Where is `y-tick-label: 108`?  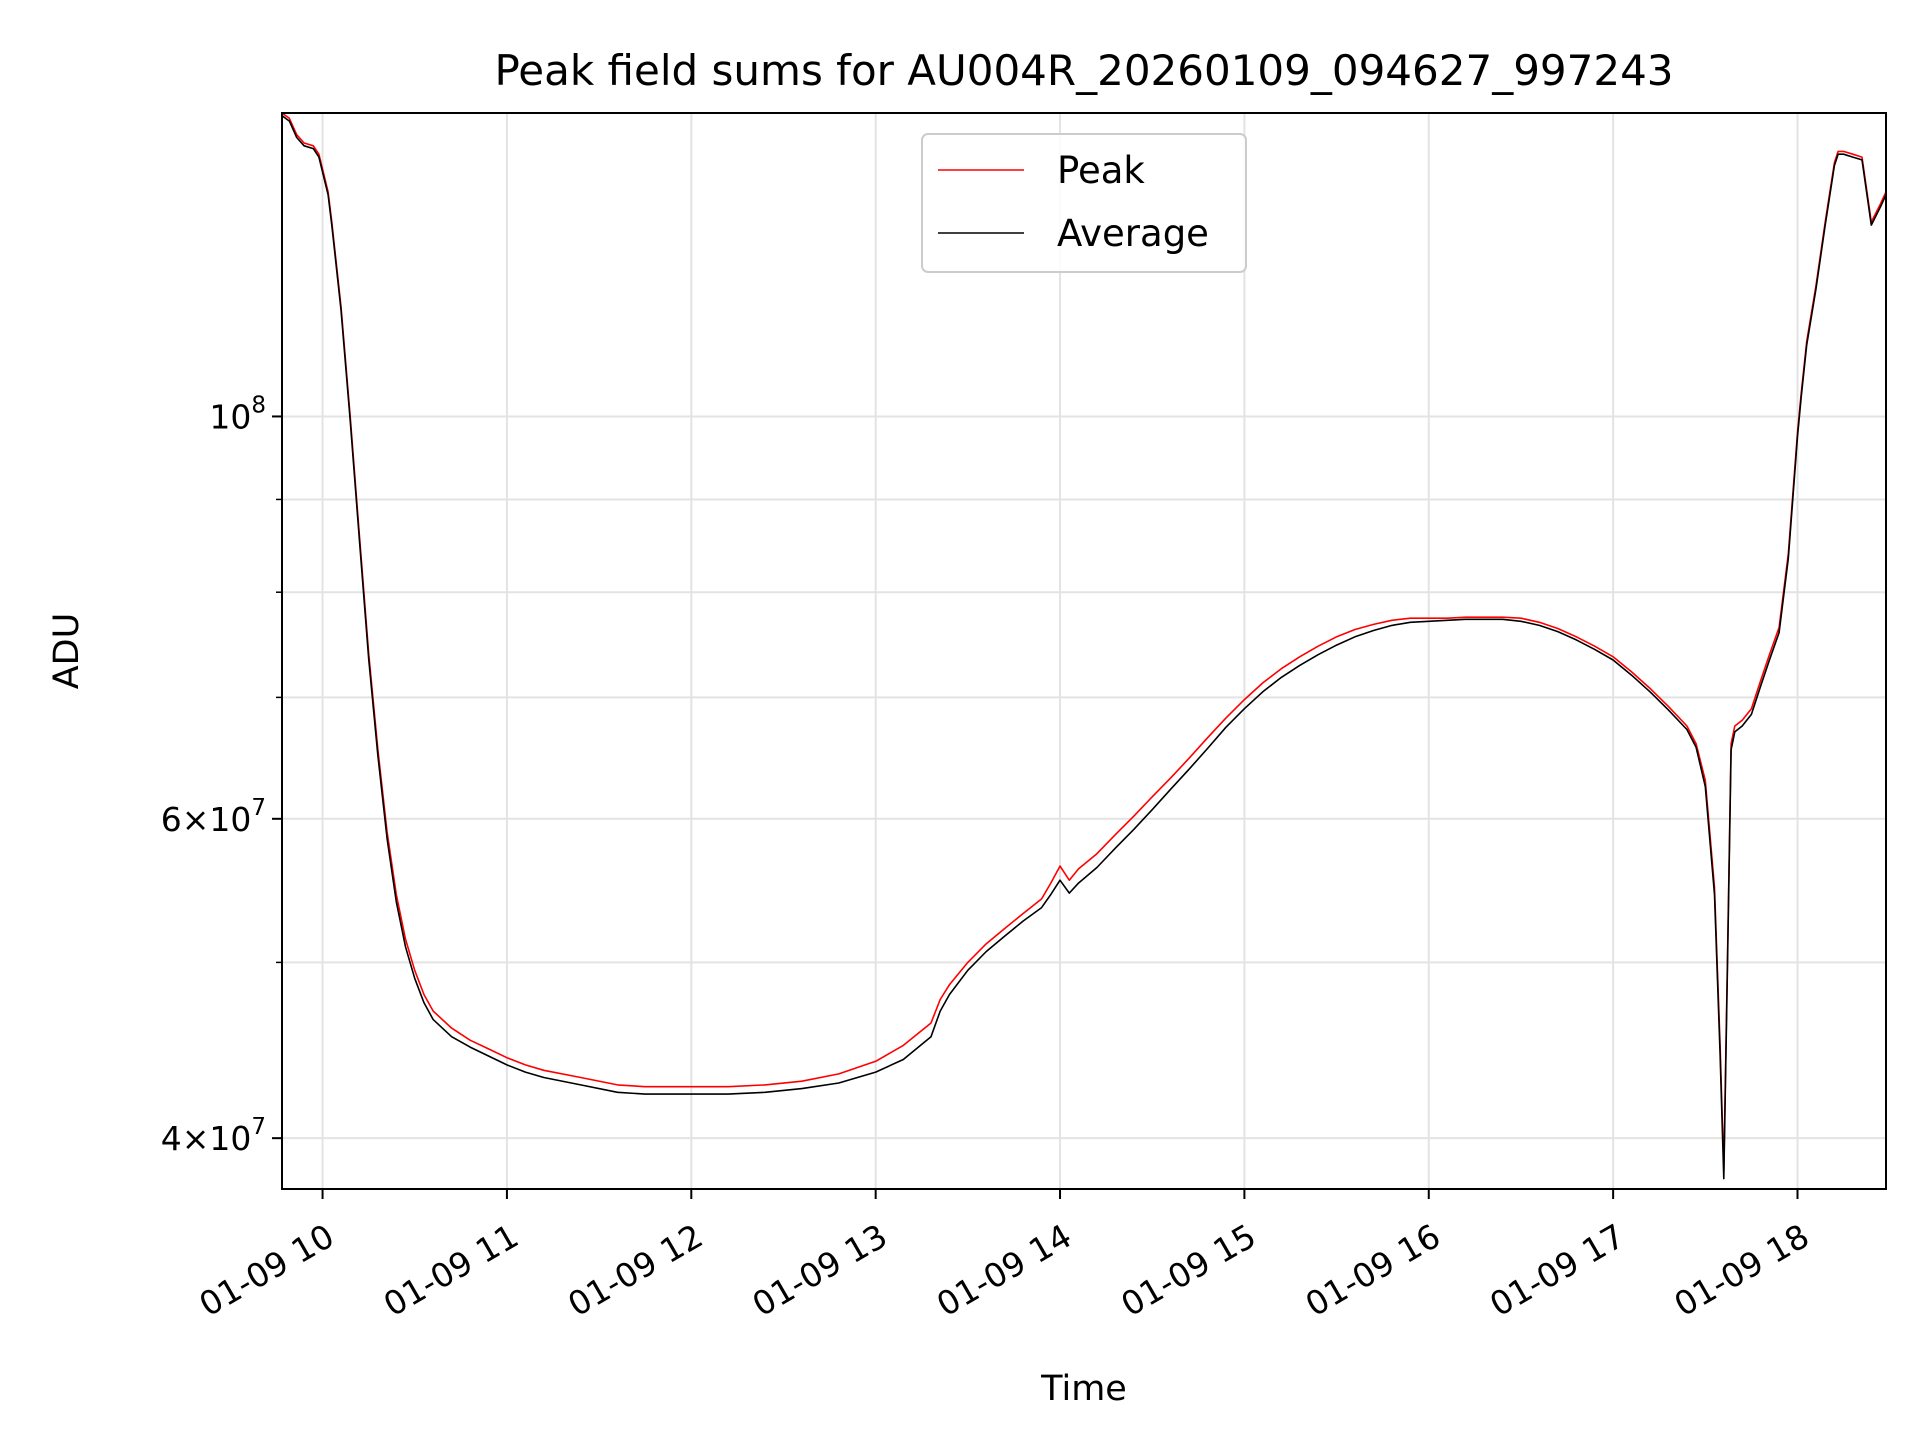 y-tick-label: 108 is located at coordinates (237, 414).